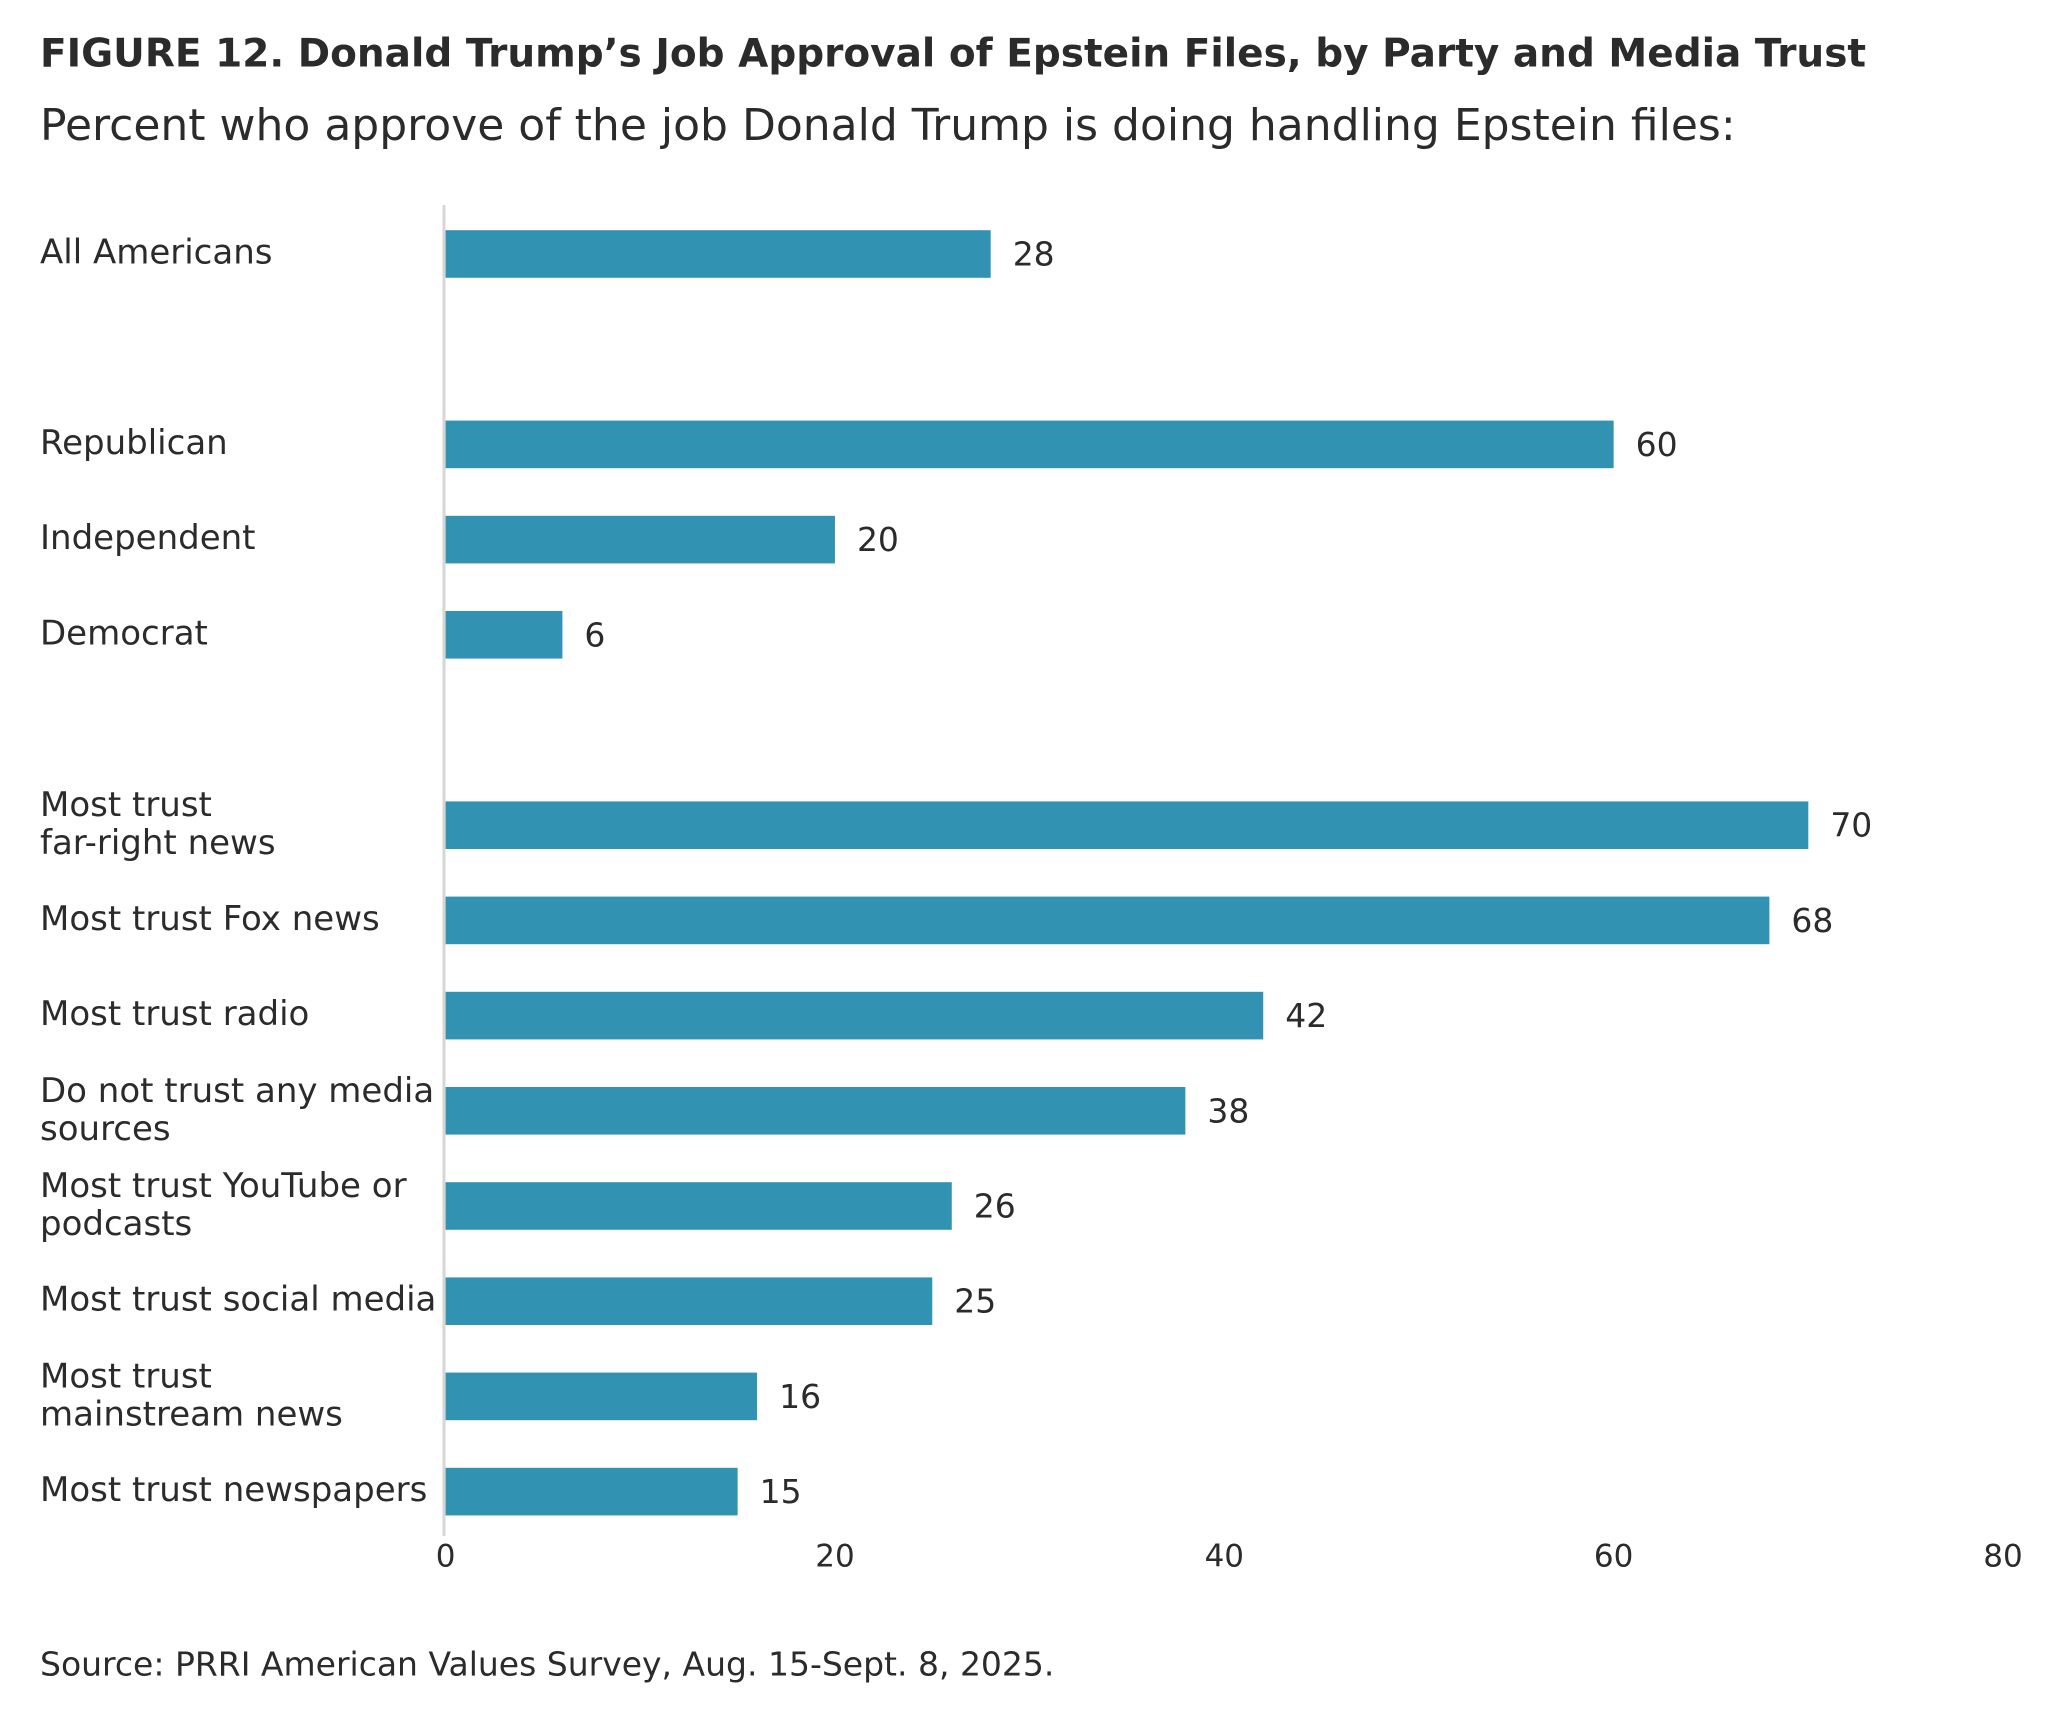  I want to click on value-label: 70, so click(1851, 825).